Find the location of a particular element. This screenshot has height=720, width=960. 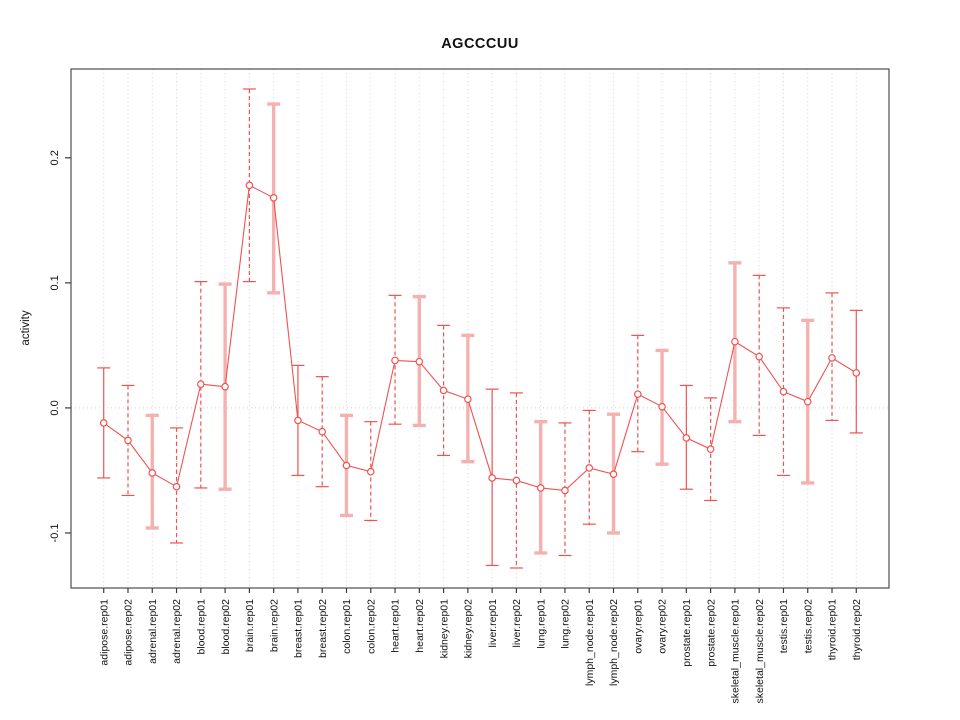

x-tick-label: adipose.rep01 is located at coordinates (104, 632).